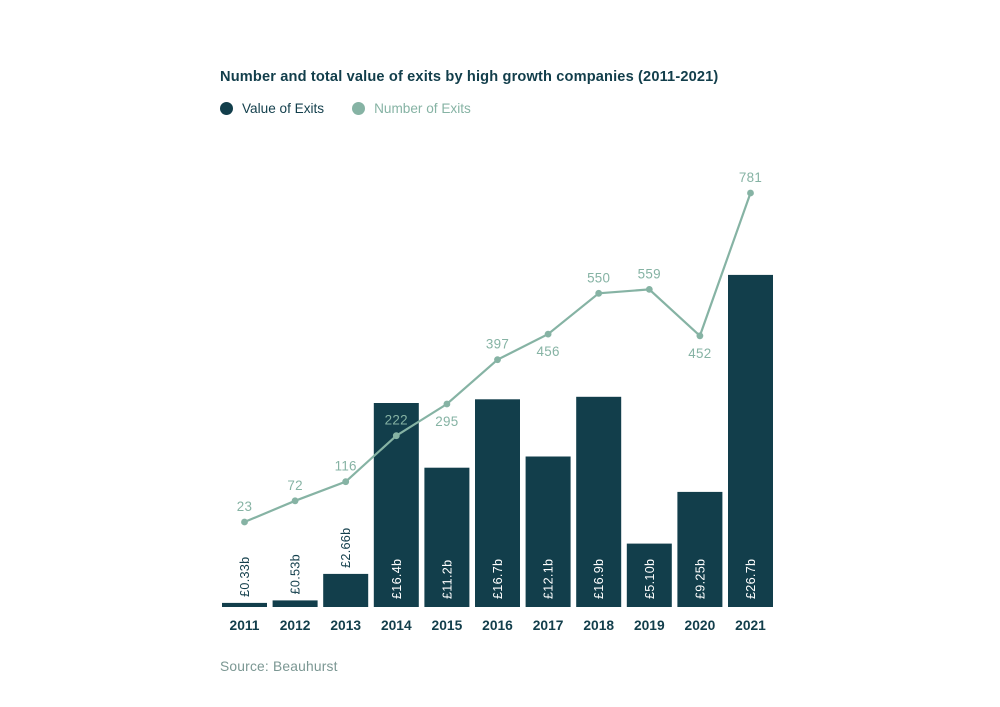 Image resolution: width=1000 pixels, height=707 pixels. Describe the element at coordinates (245, 506) in the screenshot. I see `line-value-label-2011: 23` at that location.